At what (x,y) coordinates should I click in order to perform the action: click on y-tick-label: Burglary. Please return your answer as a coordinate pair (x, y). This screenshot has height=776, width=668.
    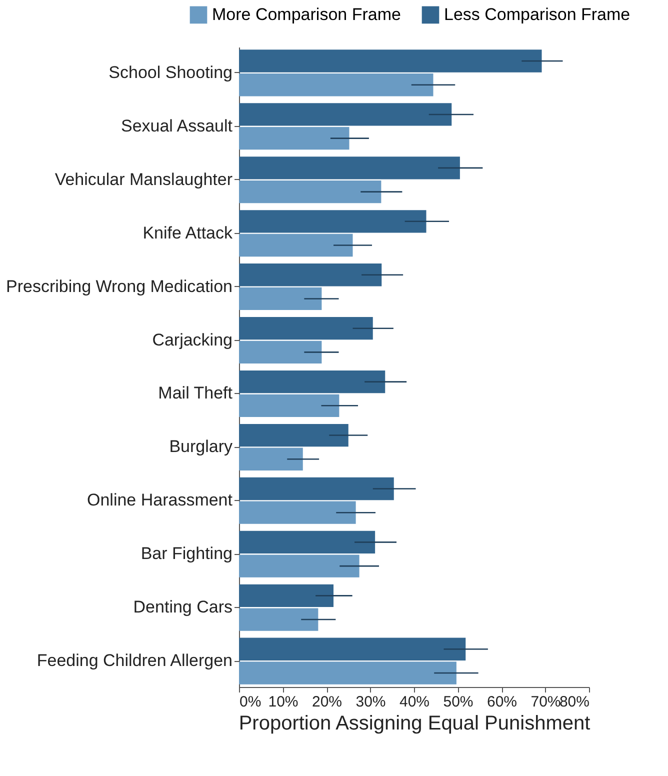
    Looking at the image, I should click on (201, 446).